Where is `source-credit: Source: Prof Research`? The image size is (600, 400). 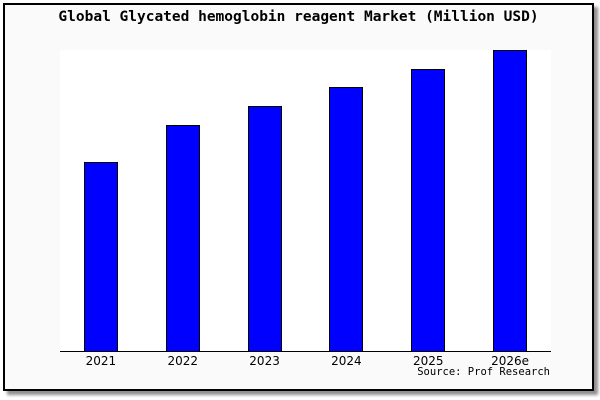 source-credit: Source: Prof Research is located at coordinates (483, 372).